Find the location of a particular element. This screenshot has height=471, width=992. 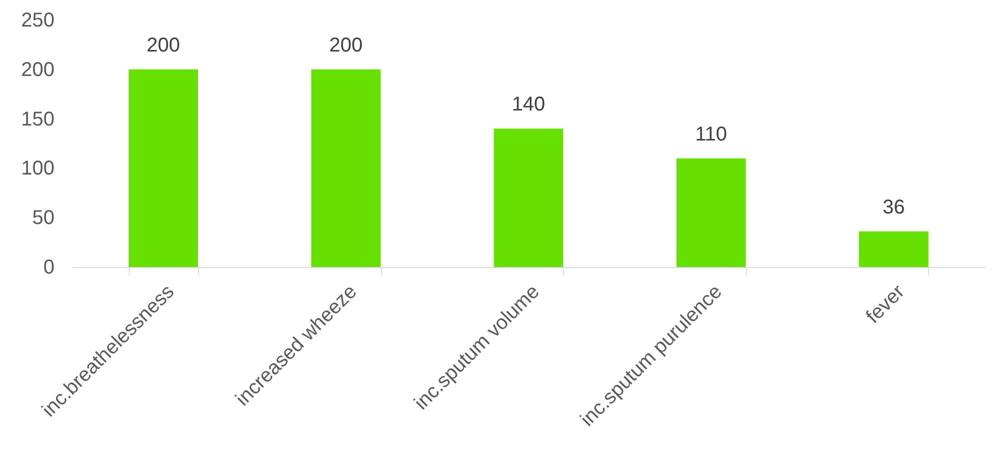

data-label: 140 is located at coordinates (529, 105).